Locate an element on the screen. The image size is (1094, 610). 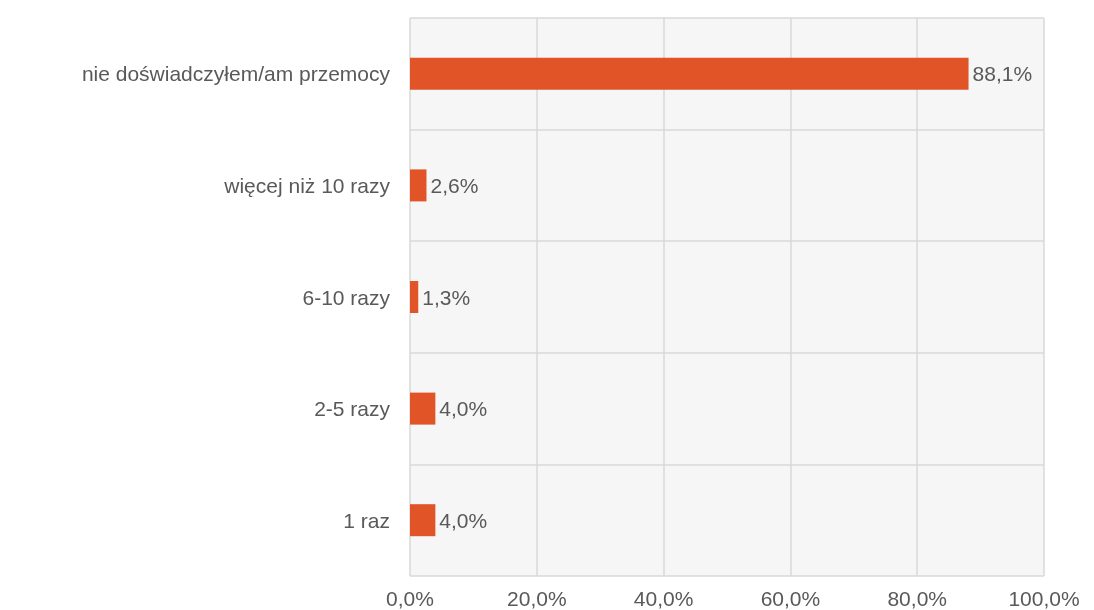
x-tick-label: 60,0% is located at coordinates (790, 598).